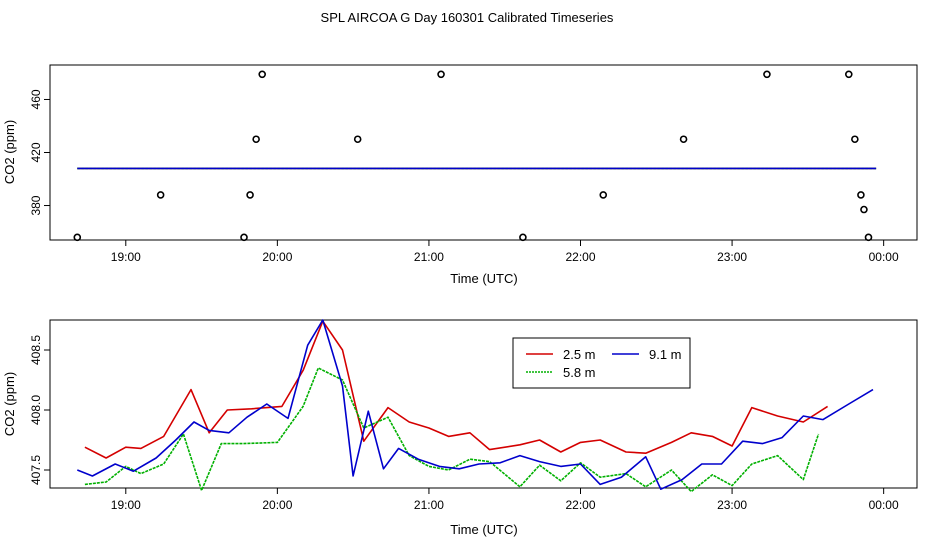  I want to click on bottom-x-tick-label-19-00: 19:00, so click(126, 505).